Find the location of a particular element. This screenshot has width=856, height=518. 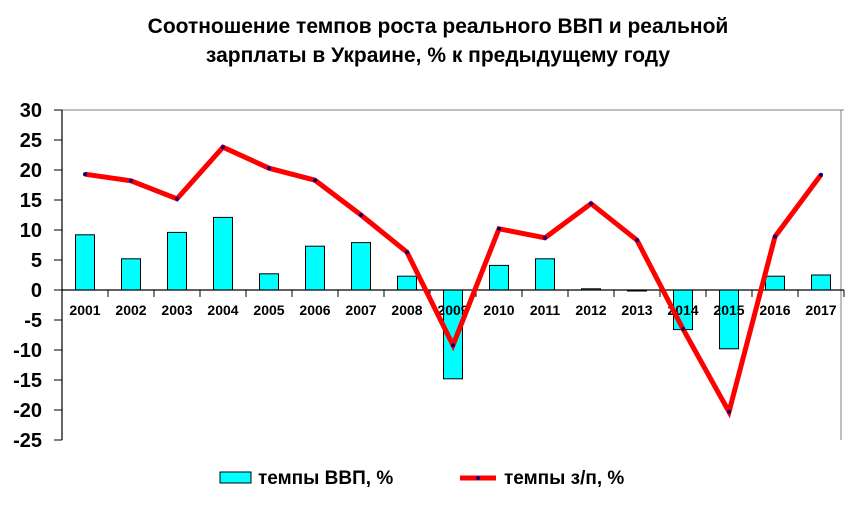

title-line-2: зарплаты в Украине, % к предыдущему году is located at coordinates (438, 55).